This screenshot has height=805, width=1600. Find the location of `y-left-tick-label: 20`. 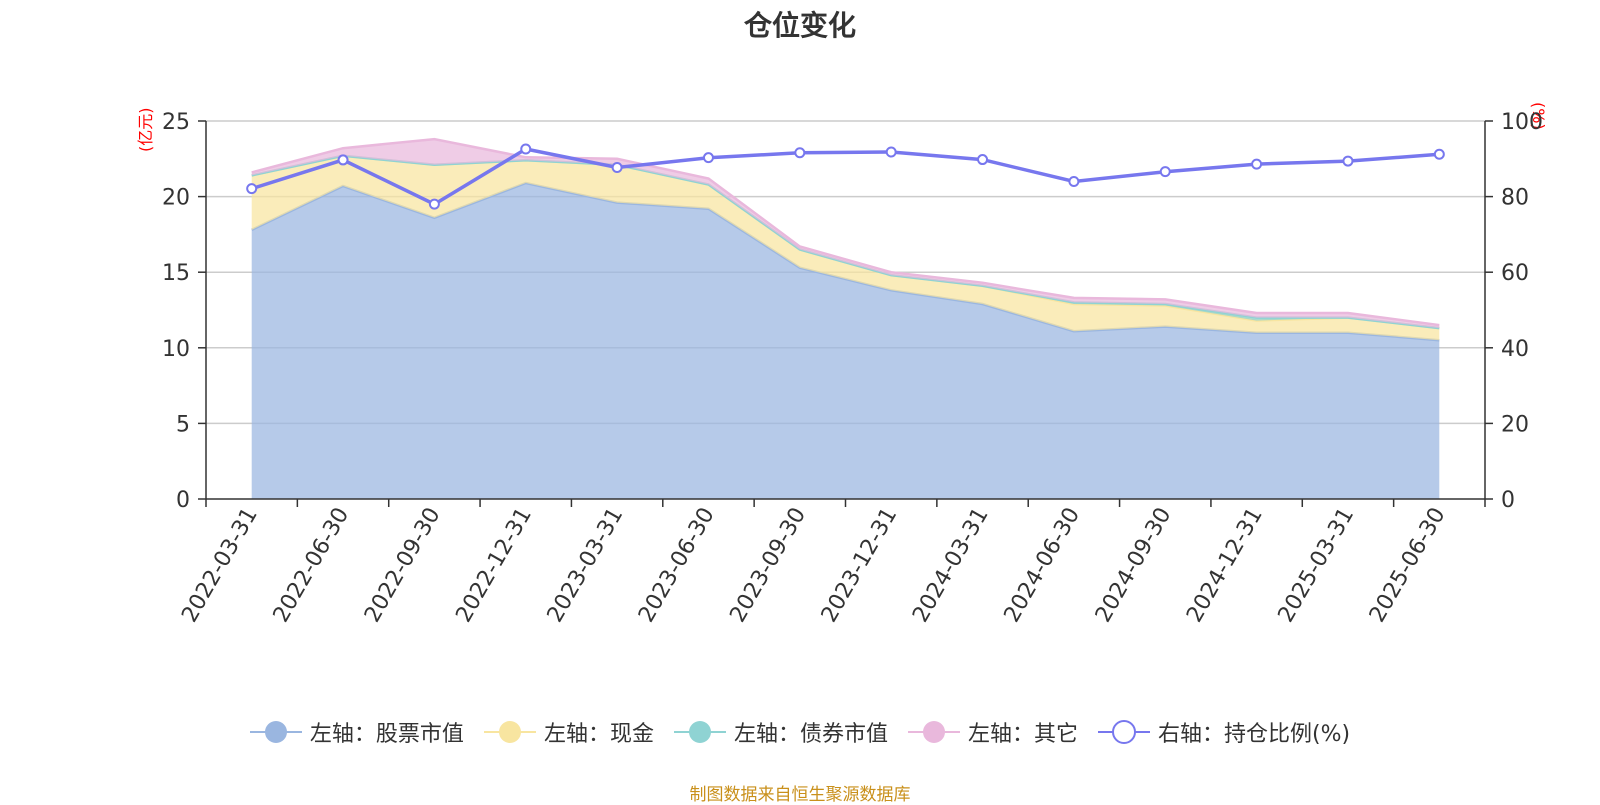

y-left-tick-label: 20 is located at coordinates (176, 198).